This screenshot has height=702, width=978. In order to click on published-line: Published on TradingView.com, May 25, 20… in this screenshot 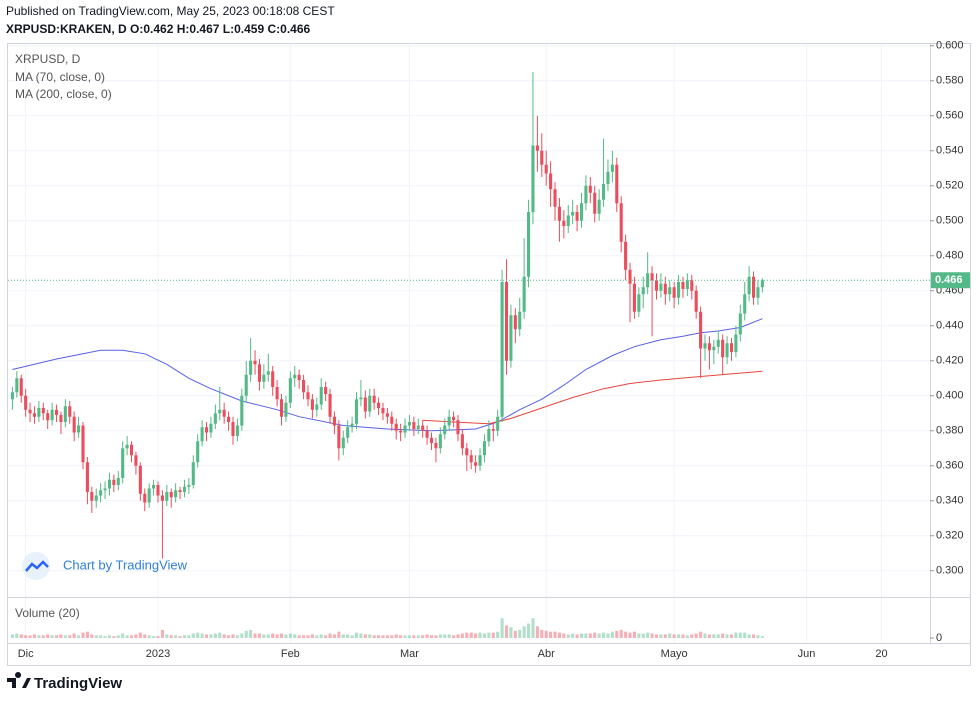, I will do `click(170, 11)`.